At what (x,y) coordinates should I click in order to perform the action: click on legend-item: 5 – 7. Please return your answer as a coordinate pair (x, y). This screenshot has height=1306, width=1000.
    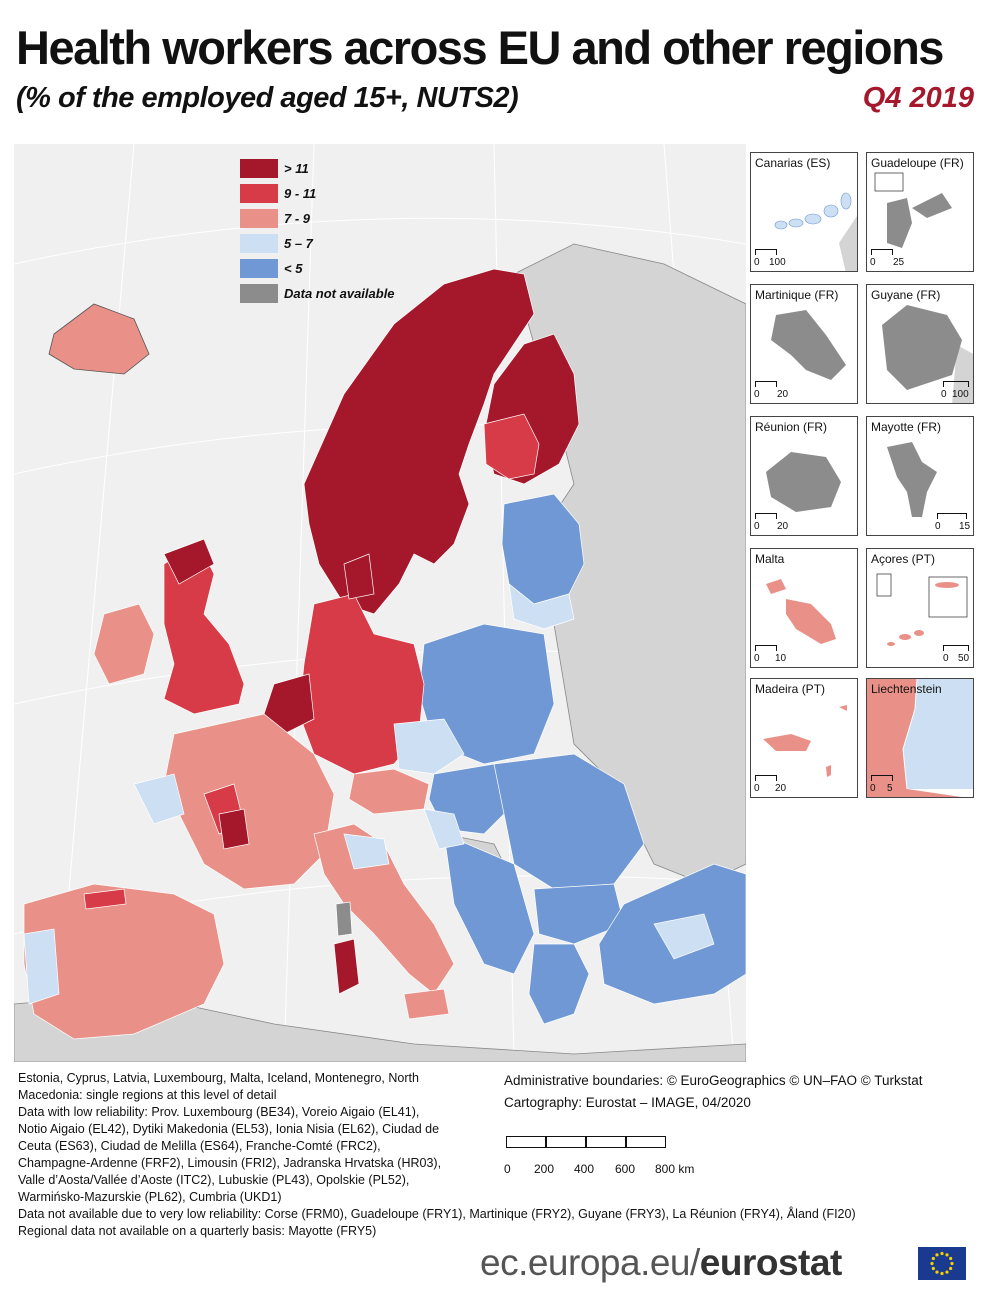
    Looking at the image, I should click on (317, 243).